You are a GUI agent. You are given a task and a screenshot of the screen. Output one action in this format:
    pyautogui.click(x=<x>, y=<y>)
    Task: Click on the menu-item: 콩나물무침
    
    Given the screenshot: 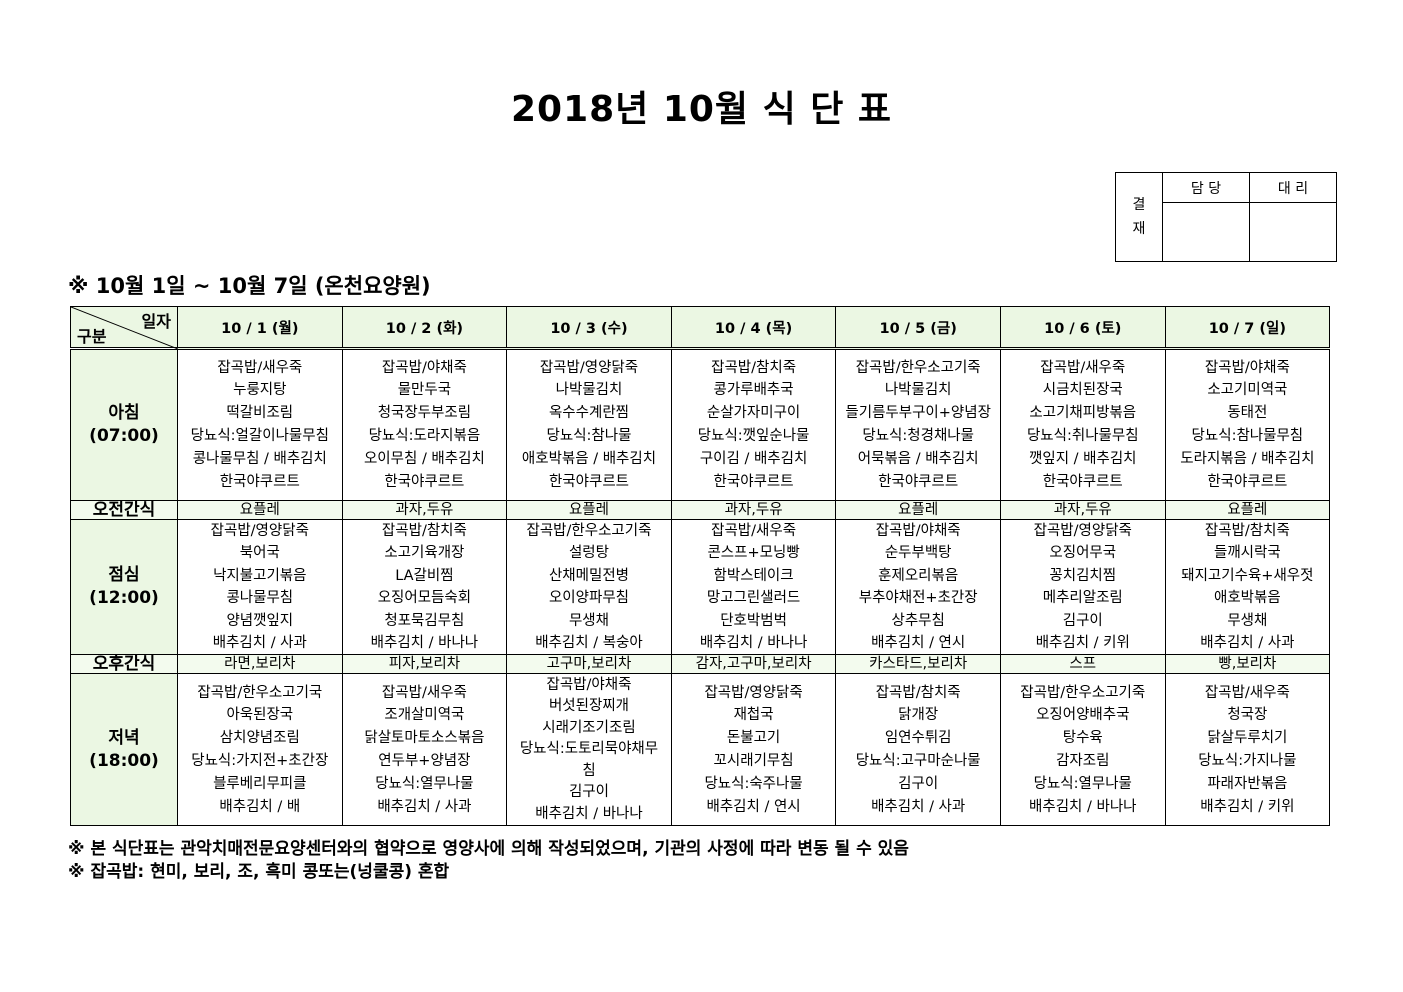 What is the action you would take?
    pyautogui.click(x=260, y=598)
    